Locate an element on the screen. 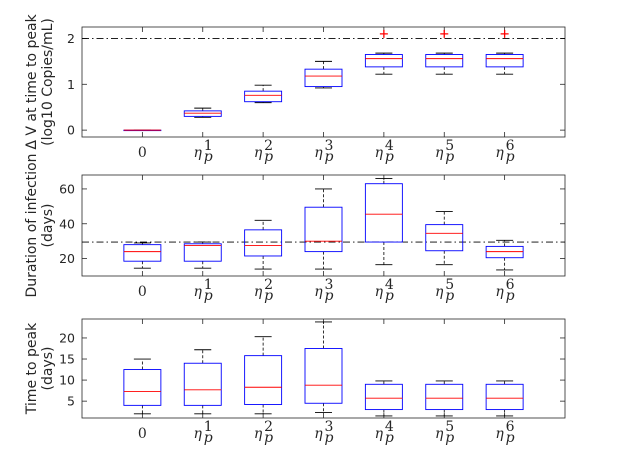 The image size is (623, 467). y-tick-label: 20 is located at coordinates (67, 258).